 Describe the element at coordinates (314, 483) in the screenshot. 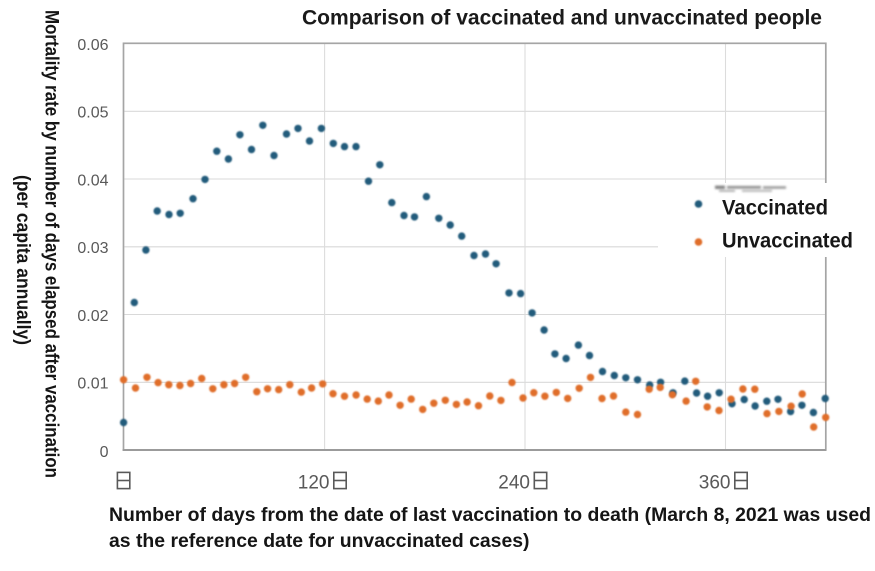

I see `svg-text: 120` at that location.